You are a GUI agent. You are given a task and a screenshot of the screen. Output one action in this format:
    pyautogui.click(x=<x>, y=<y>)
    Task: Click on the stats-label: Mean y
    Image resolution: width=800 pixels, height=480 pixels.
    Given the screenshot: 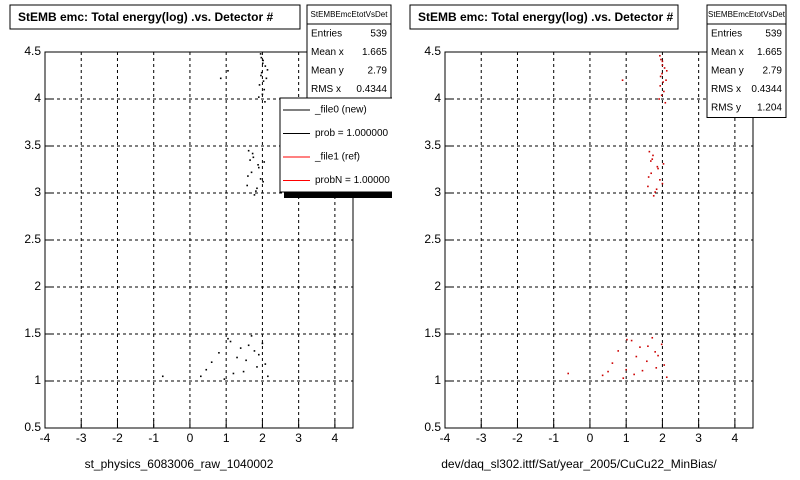 What is the action you would take?
    pyautogui.click(x=327, y=71)
    